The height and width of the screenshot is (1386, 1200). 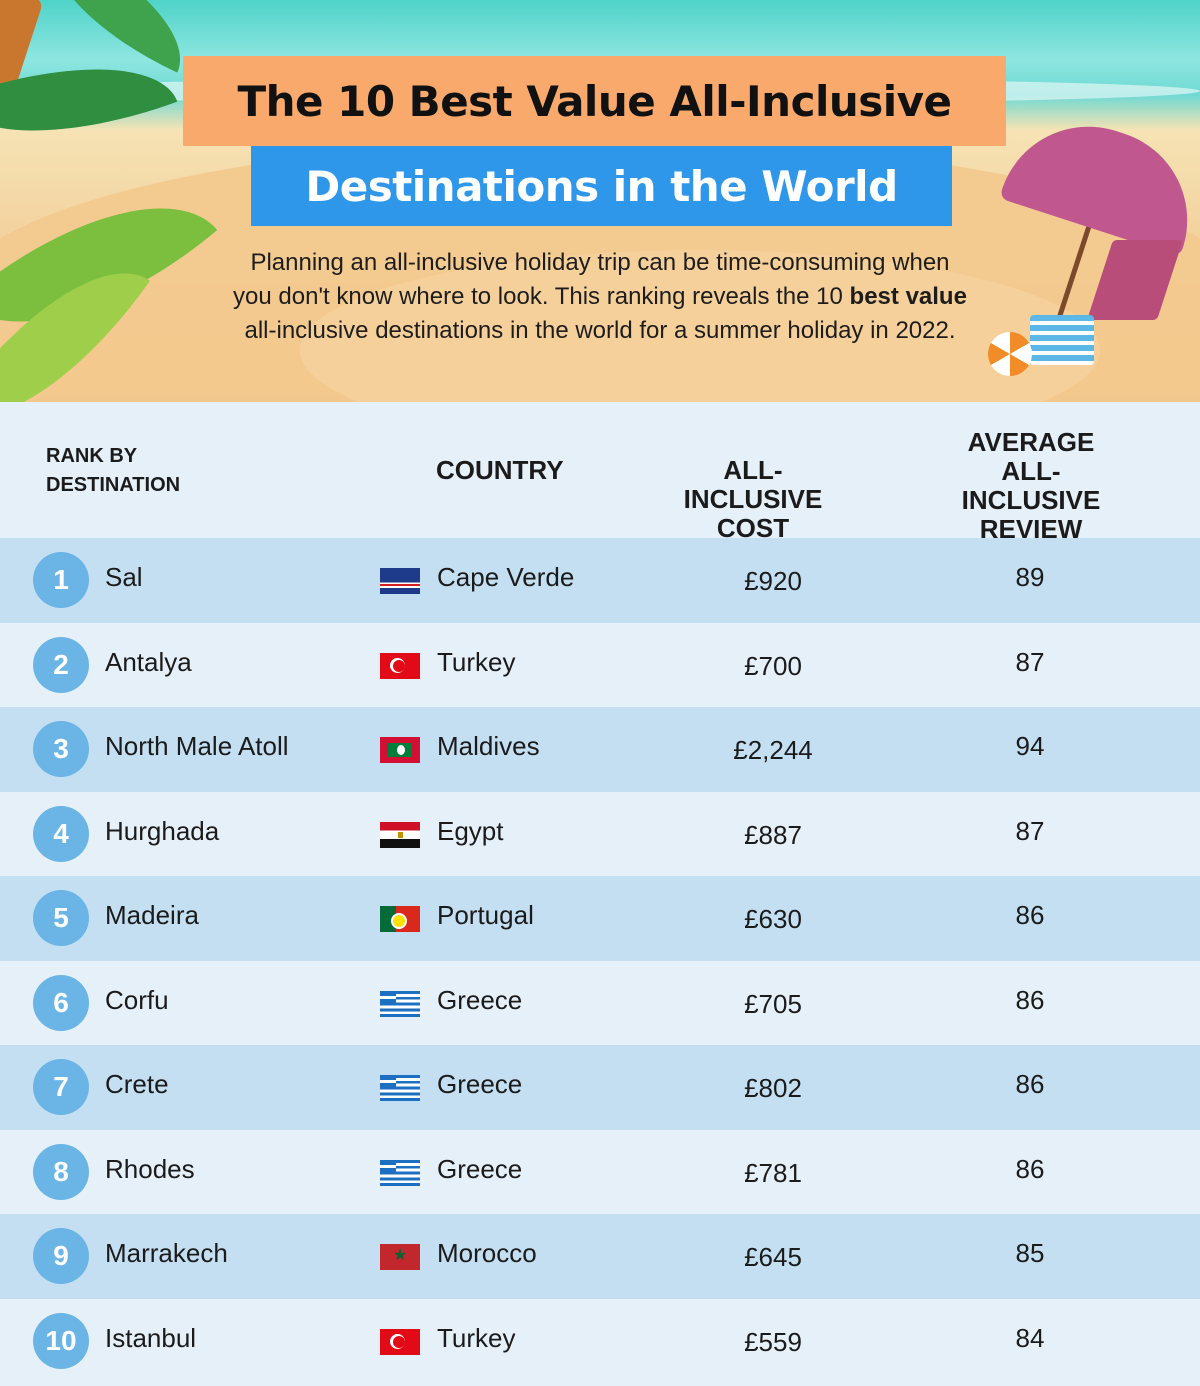 What do you see at coordinates (61, 580) in the screenshot?
I see `rank-badge: 1` at bounding box center [61, 580].